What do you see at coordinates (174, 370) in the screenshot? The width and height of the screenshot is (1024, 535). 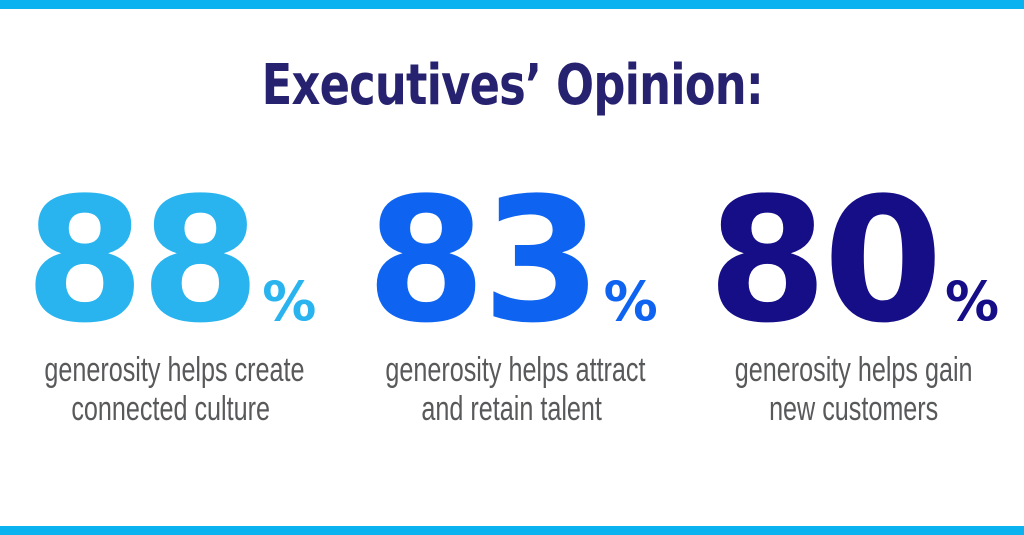 I see `stat-caption-line: generosity helps create` at bounding box center [174, 370].